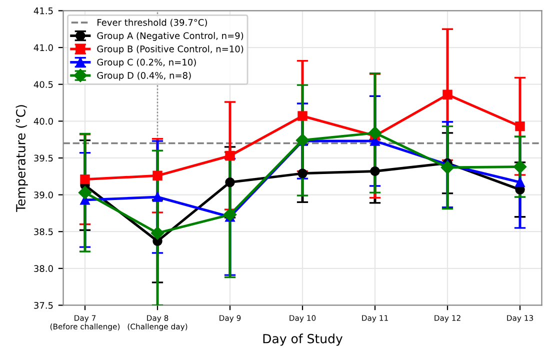  What do you see at coordinates (43, 84) in the screenshot?
I see `y-tick-label: 40.5` at bounding box center [43, 84].